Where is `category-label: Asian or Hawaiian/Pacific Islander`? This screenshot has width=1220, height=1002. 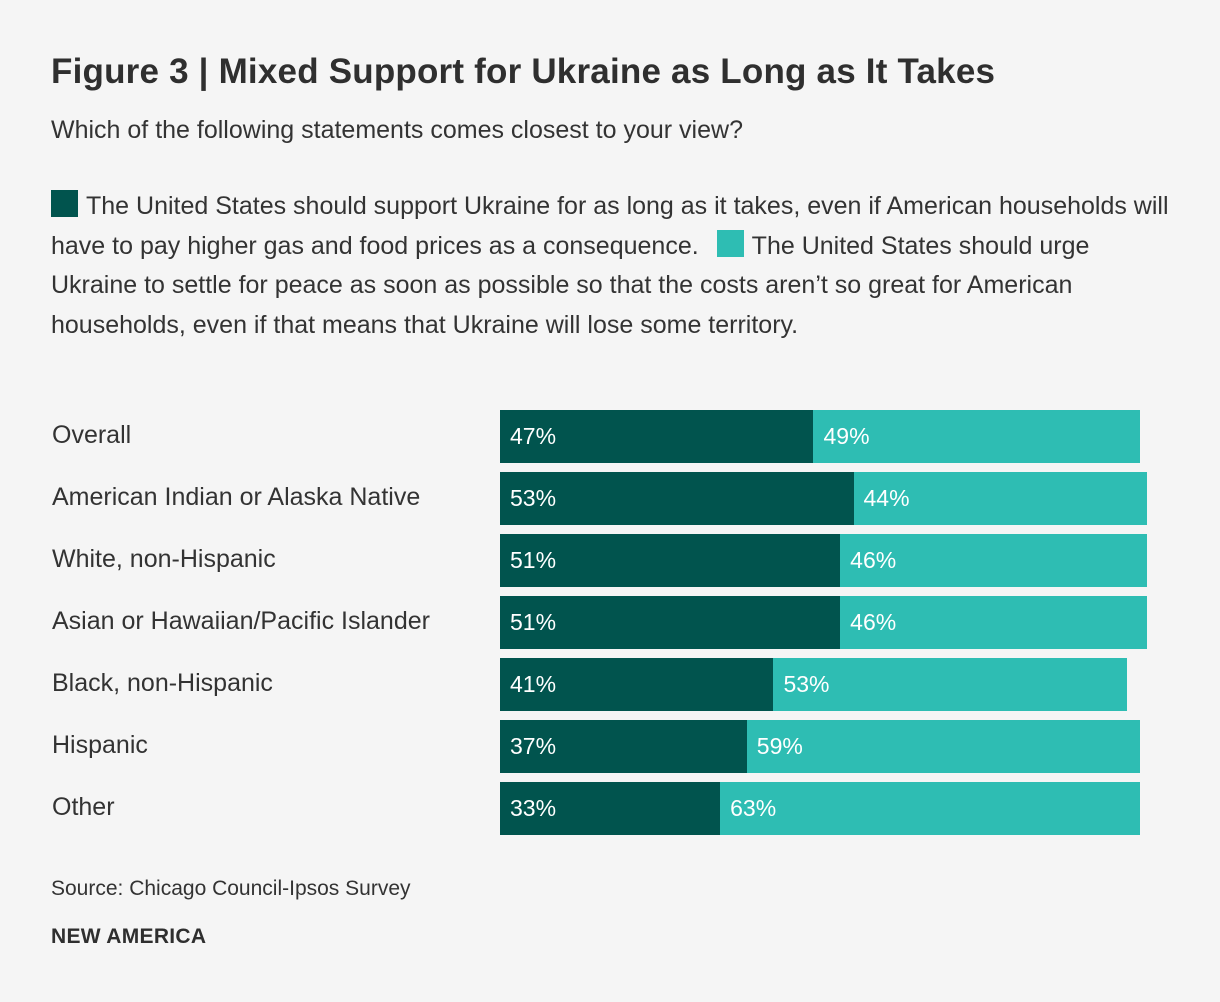 category-label: Asian or Hawaiian/Pacific Islander is located at coordinates (241, 620).